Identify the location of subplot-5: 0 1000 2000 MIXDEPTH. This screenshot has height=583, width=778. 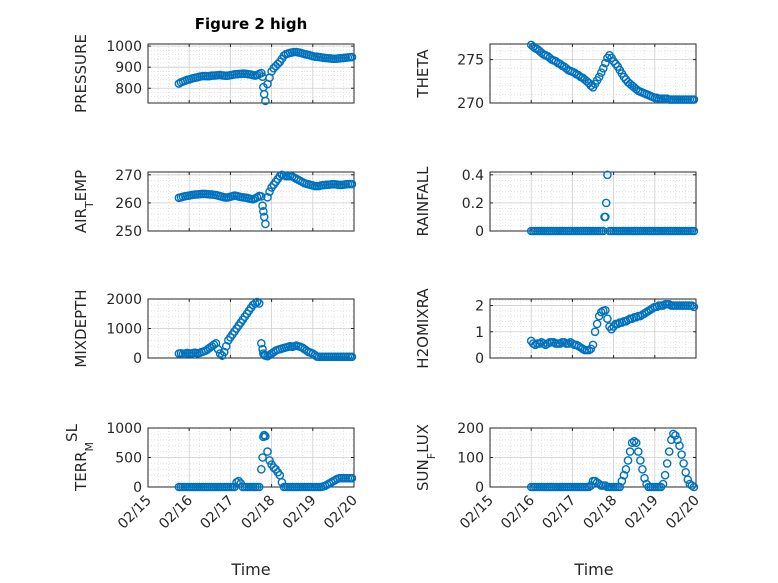
(214, 328).